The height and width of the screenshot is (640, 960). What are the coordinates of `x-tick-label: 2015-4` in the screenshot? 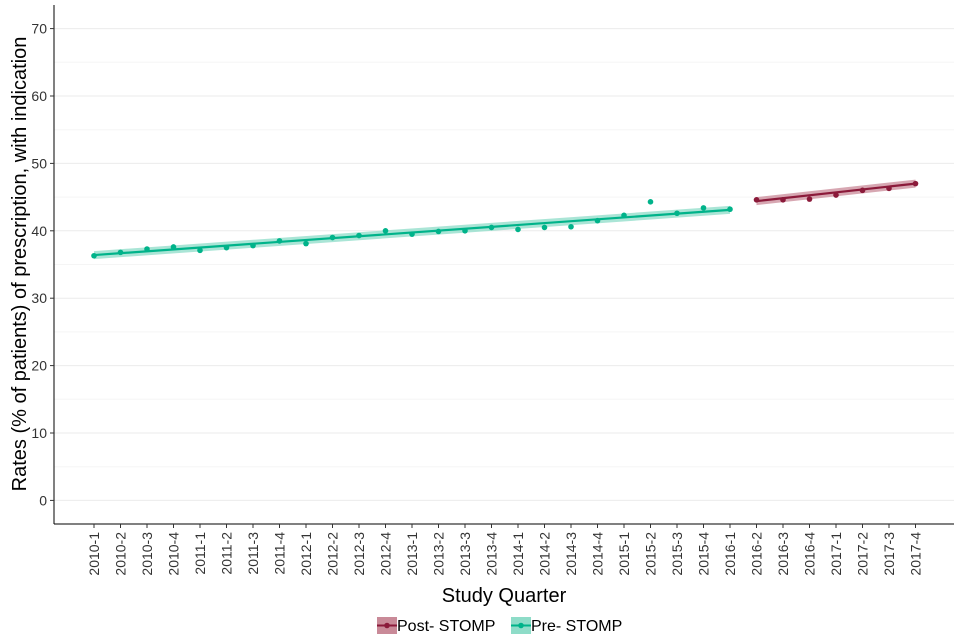 It's located at (704, 554).